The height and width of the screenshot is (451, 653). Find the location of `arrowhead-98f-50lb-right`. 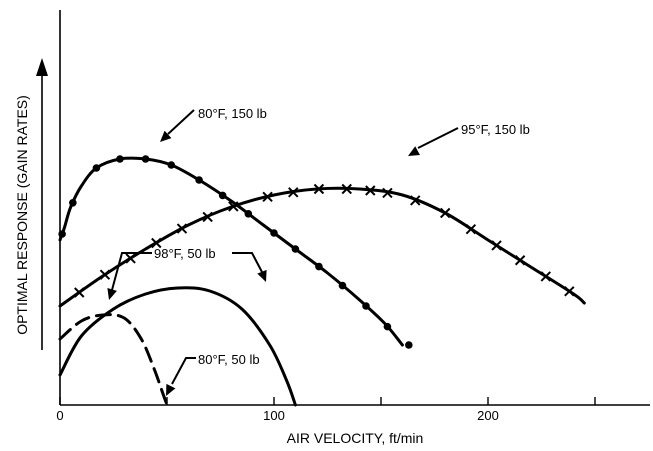

arrowhead-98f-50lb-right is located at coordinates (262, 275).